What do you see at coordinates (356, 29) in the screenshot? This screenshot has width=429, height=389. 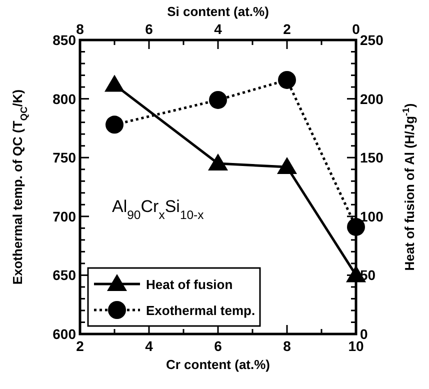 I see `x2-tick-label: 0` at bounding box center [356, 29].